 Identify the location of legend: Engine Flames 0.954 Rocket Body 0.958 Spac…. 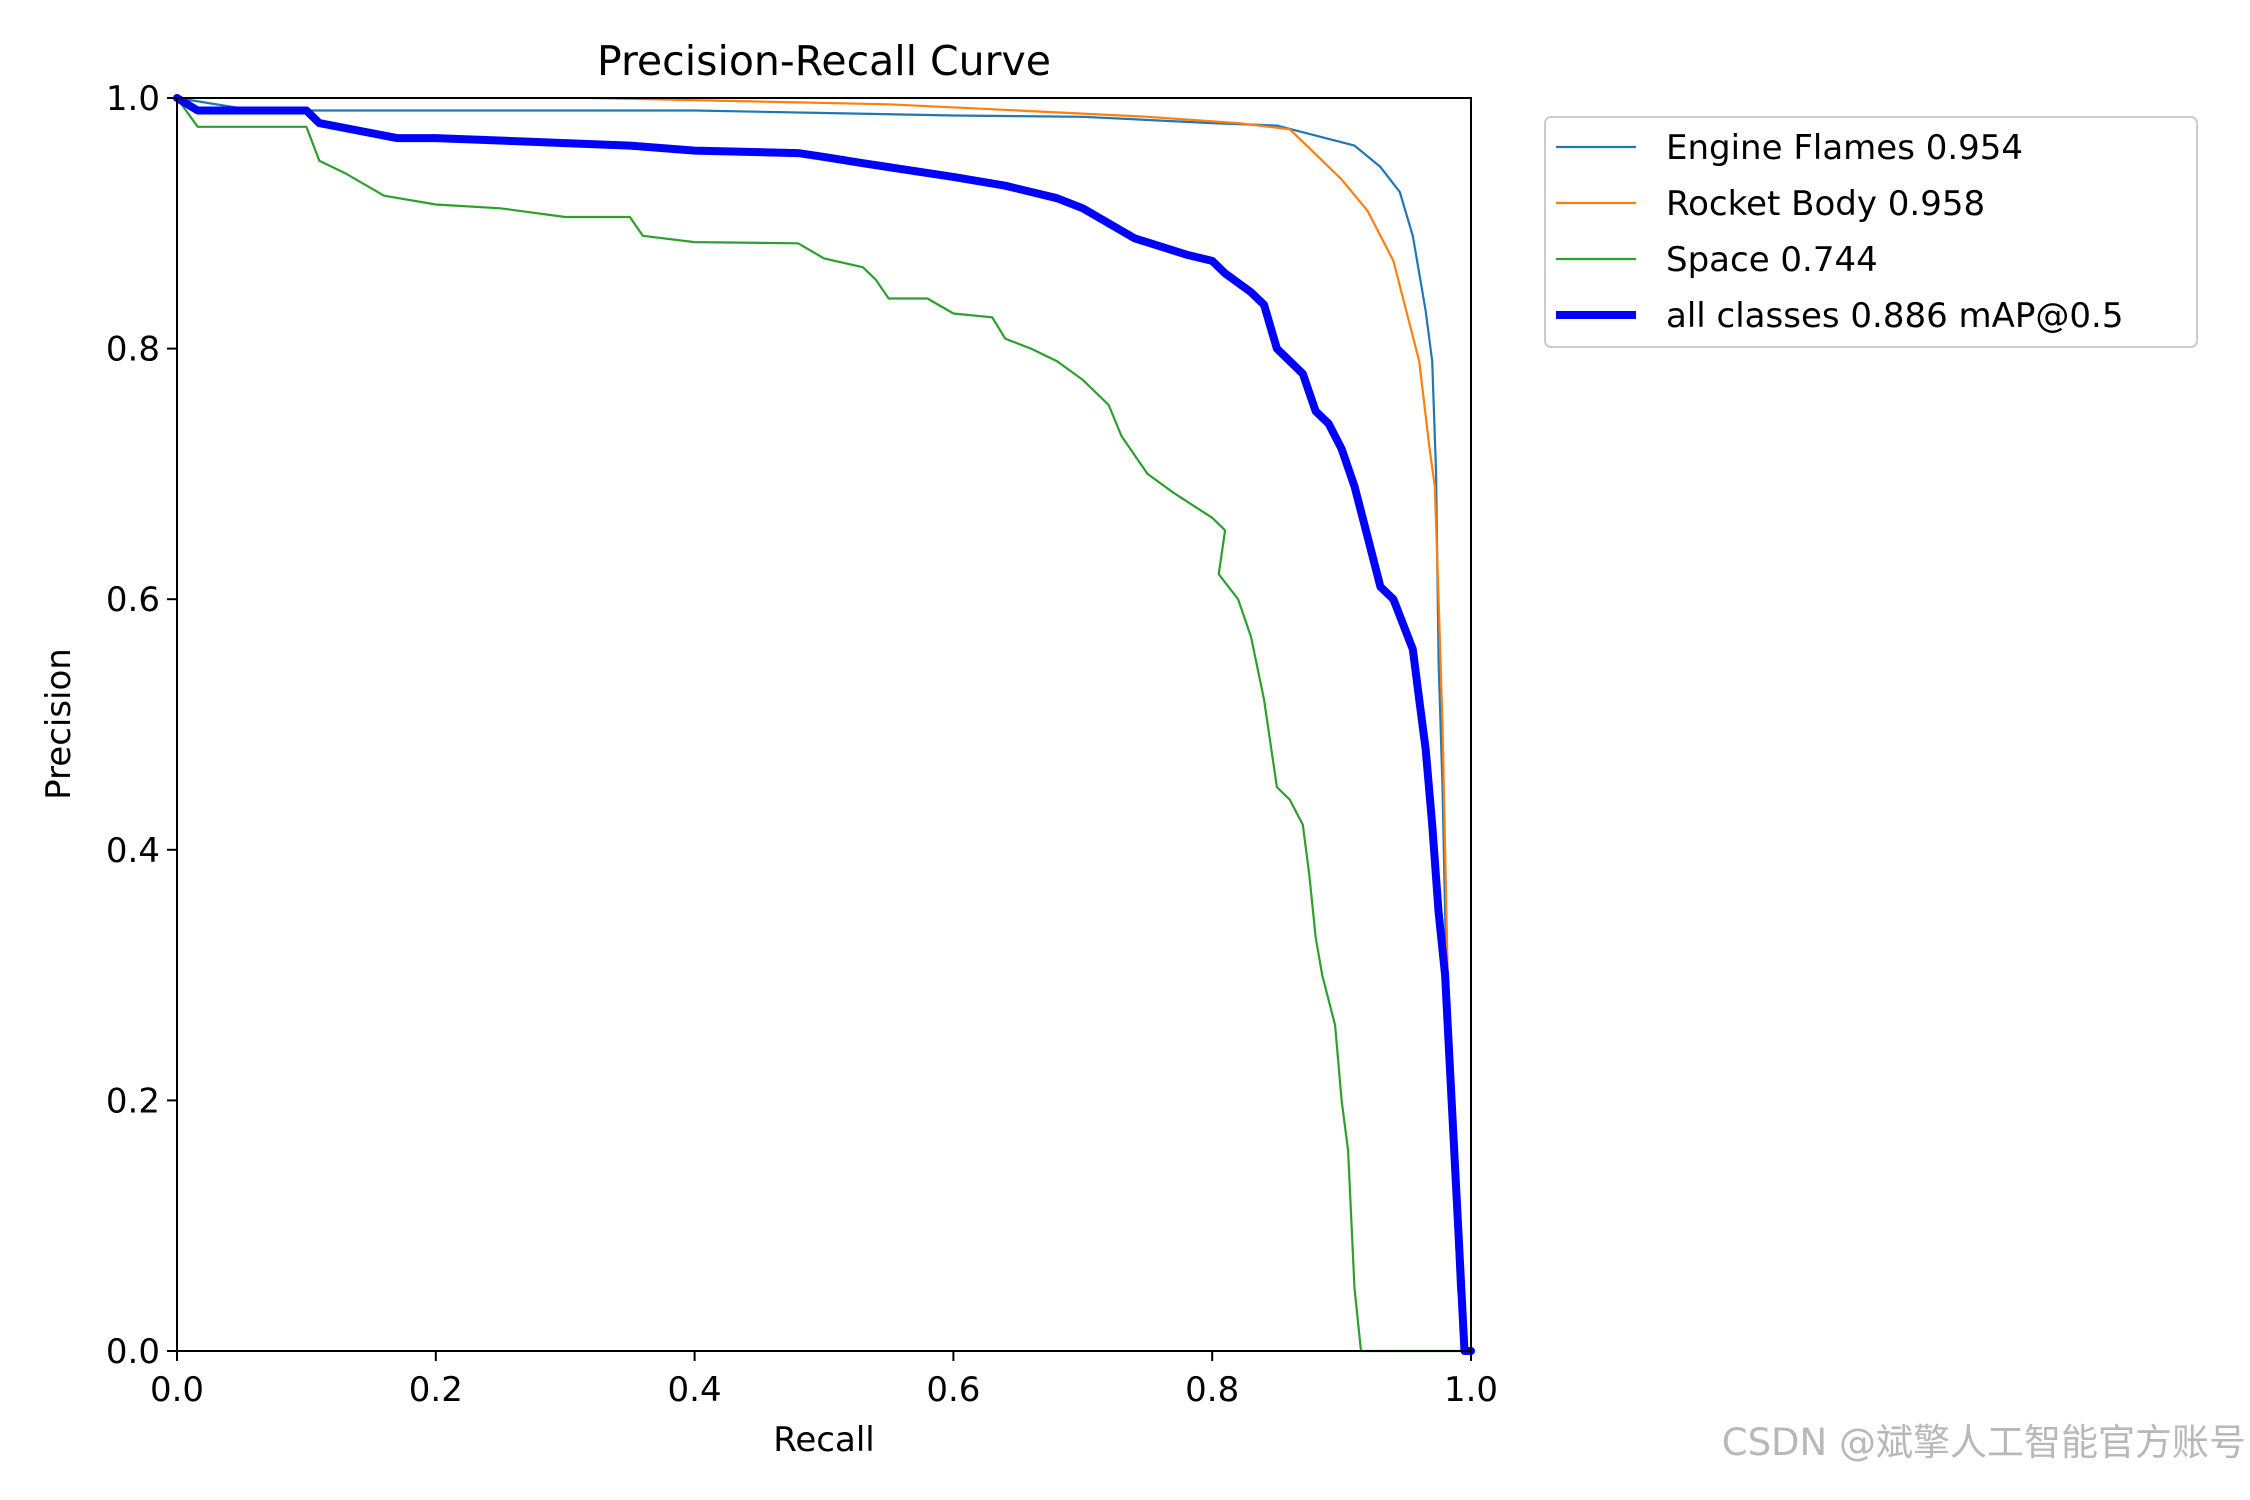
(1871, 232).